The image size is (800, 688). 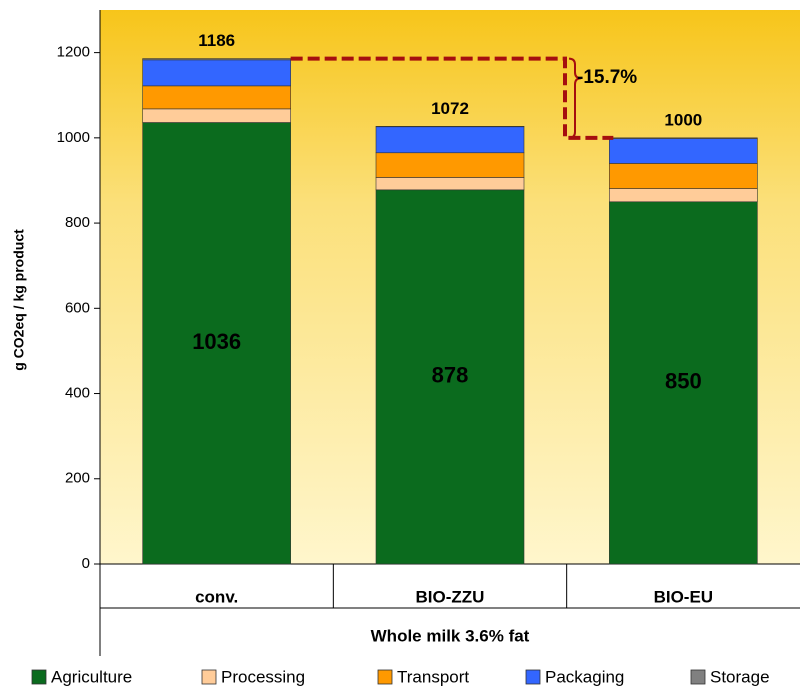 I want to click on x-tick-label: BIO-ZZU, so click(x=450, y=596).